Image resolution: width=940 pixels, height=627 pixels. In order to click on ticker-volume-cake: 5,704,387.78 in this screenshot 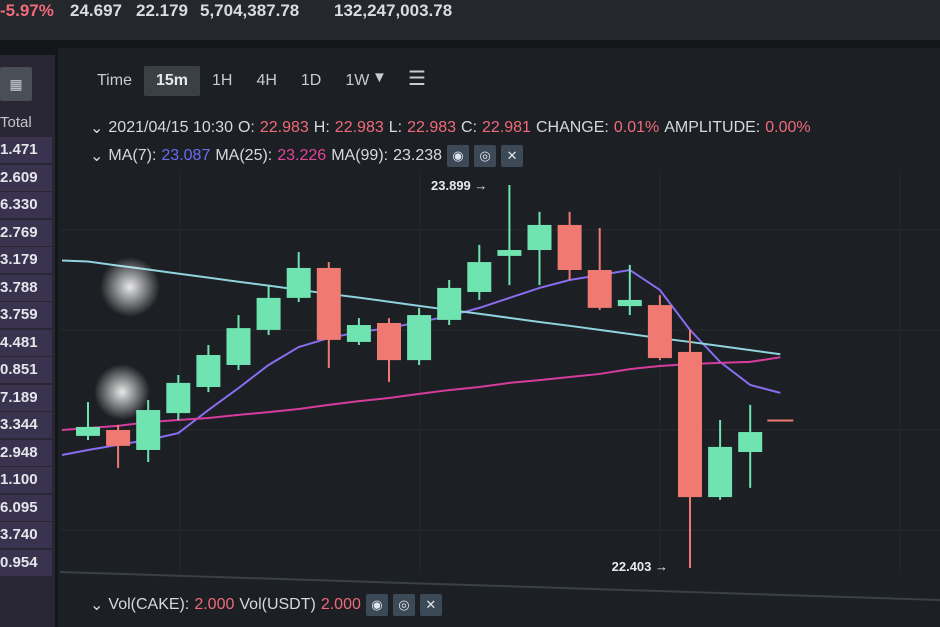, I will do `click(250, 10)`.